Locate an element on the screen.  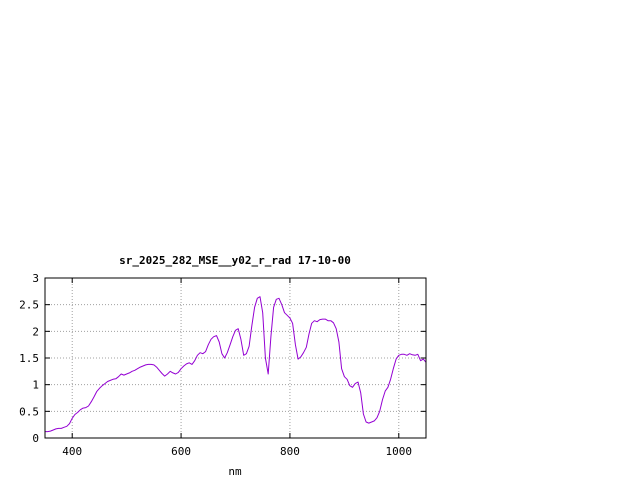
x-tick-label: 600 is located at coordinates (181, 451).